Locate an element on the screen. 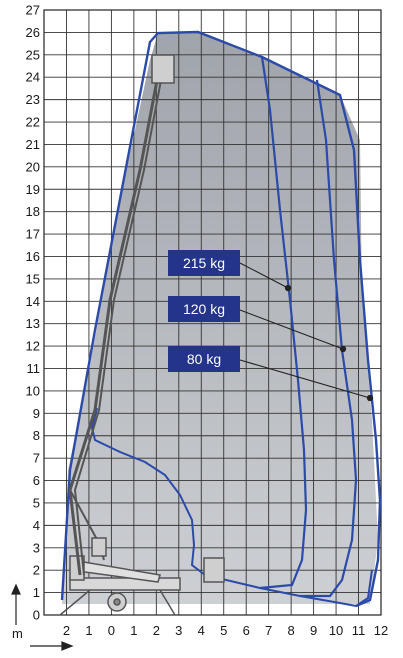 The height and width of the screenshot is (658, 403). x-axis-tick-labels: 2 1 0 1 2 3 4 5 6 7 8 9 10 11 12 is located at coordinates (225, 630).